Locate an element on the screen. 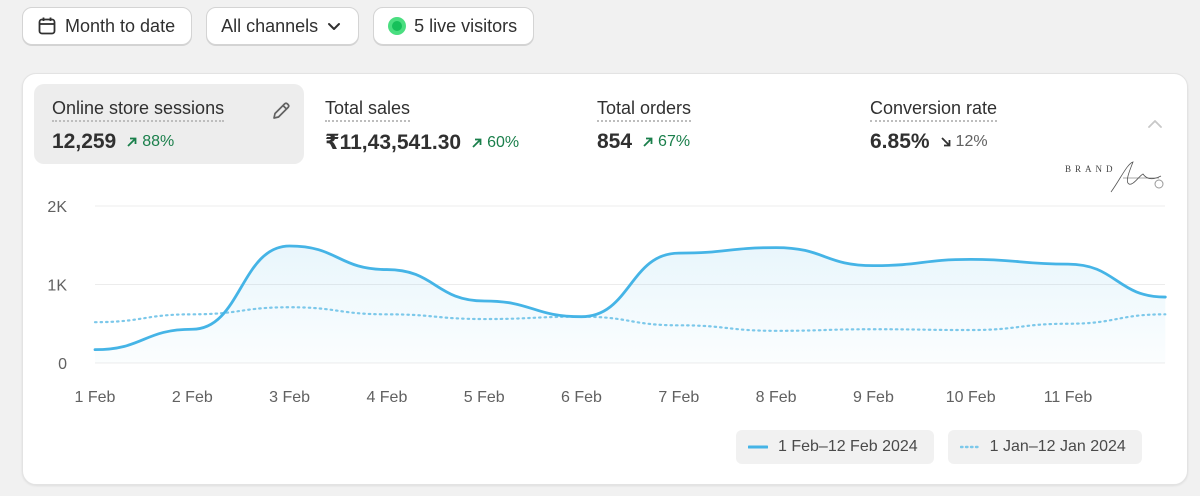 The height and width of the screenshot is (496, 1200). metric-online-store-sessions: Online store sessions 12,259 88% is located at coordinates (169, 124).